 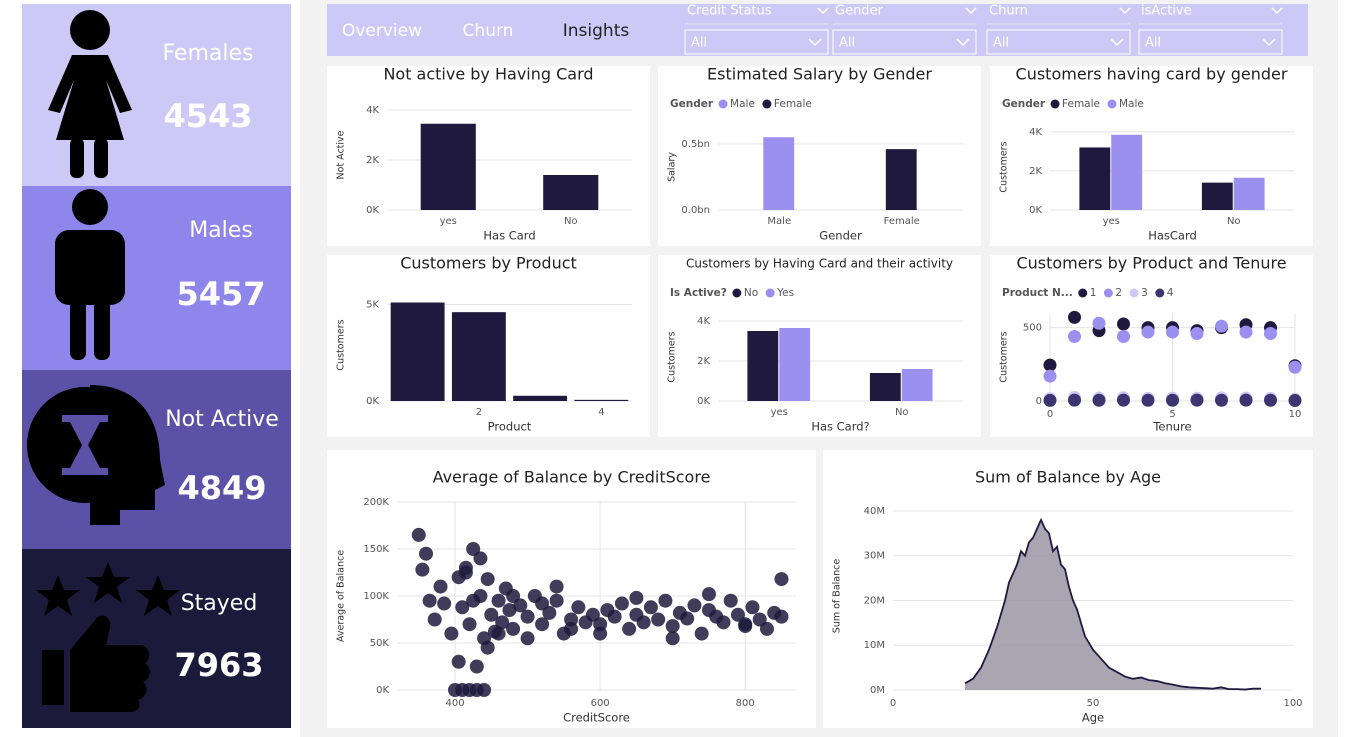 What do you see at coordinates (382, 31) in the screenshot?
I see `tab: Overview` at bounding box center [382, 31].